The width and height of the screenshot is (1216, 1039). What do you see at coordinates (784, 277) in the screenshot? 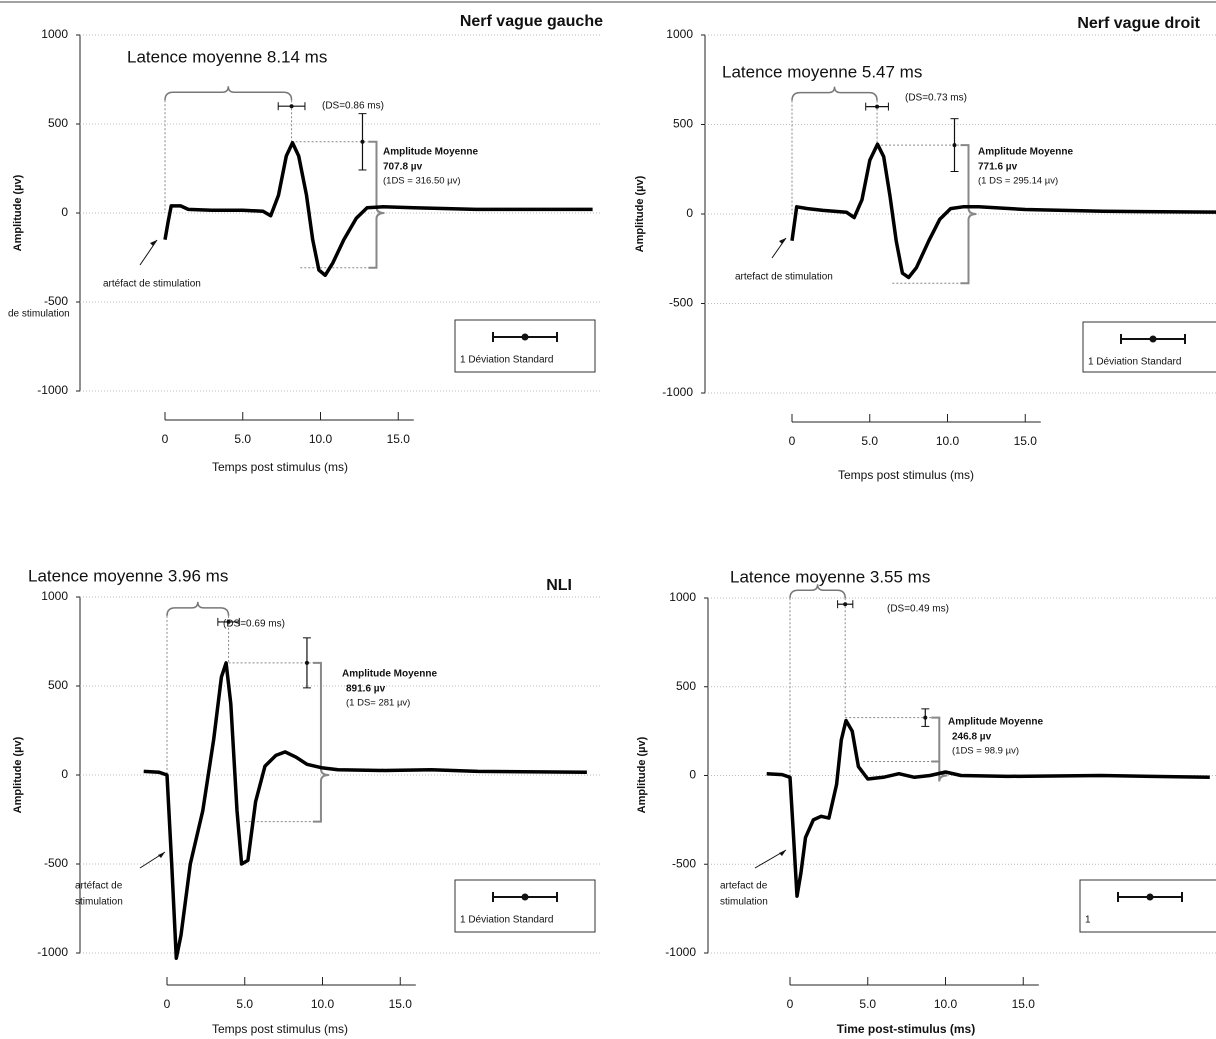
I see `artifact-label: artefact de stimulation` at bounding box center [784, 277].